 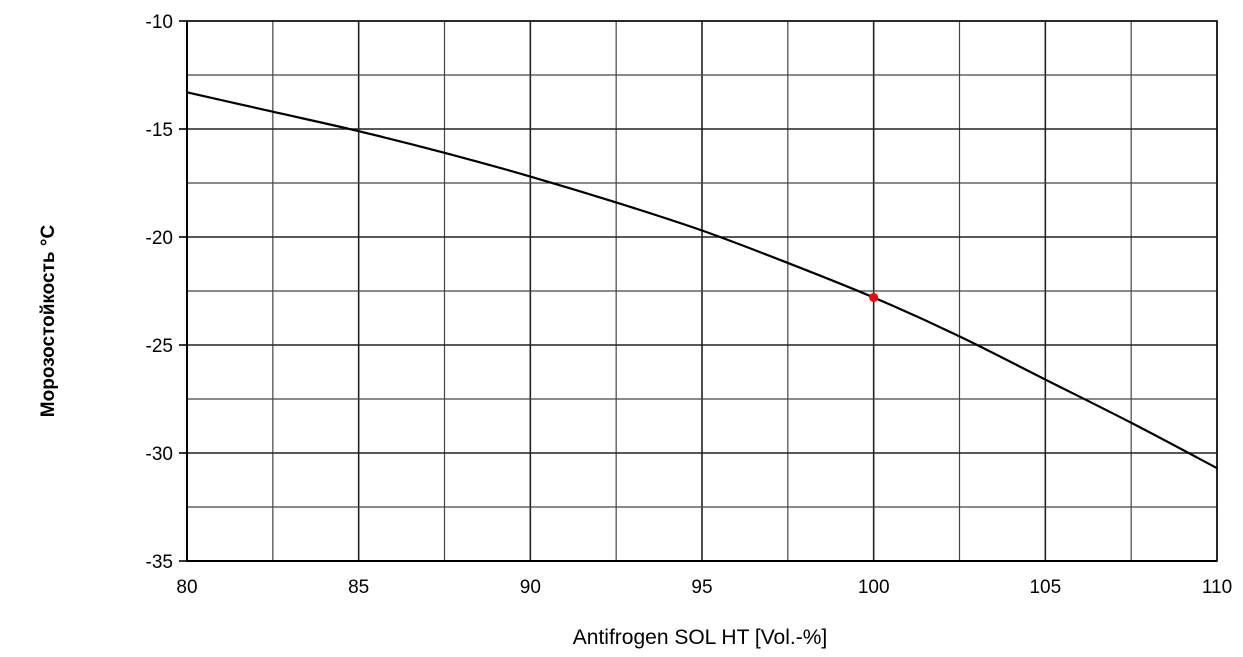 What do you see at coordinates (159, 130) in the screenshot?
I see `y-tick-label: -15` at bounding box center [159, 130].